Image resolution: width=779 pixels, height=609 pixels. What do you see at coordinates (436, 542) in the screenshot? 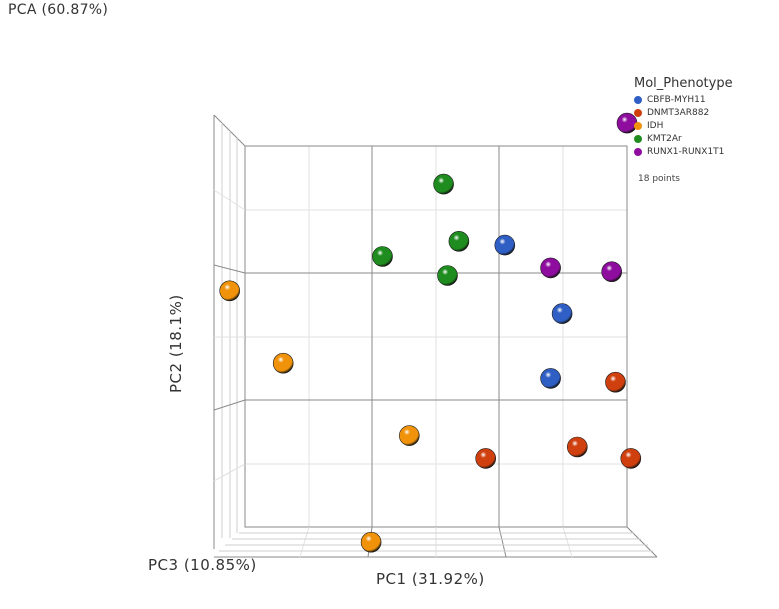
I see `floor-plane-grid` at bounding box center [436, 542].